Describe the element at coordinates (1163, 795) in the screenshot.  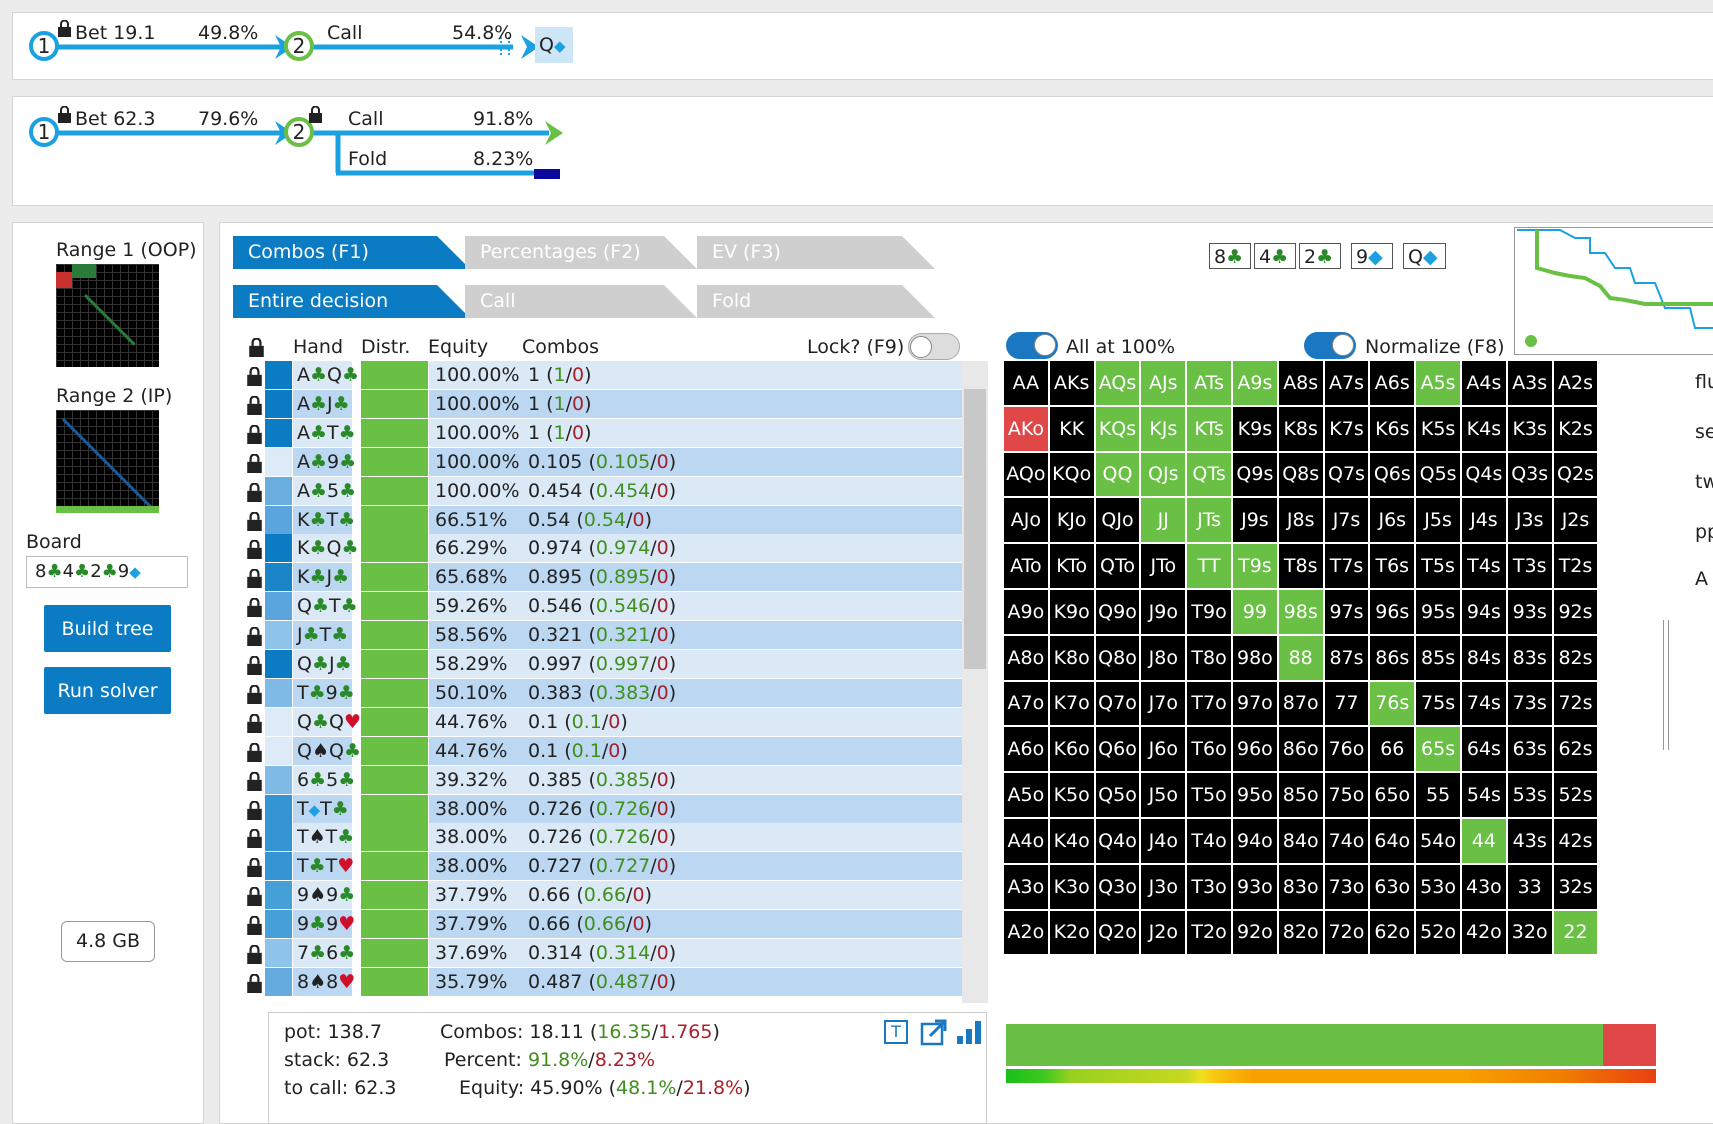
I see `matrix-cell-j5o: J5o` at that location.